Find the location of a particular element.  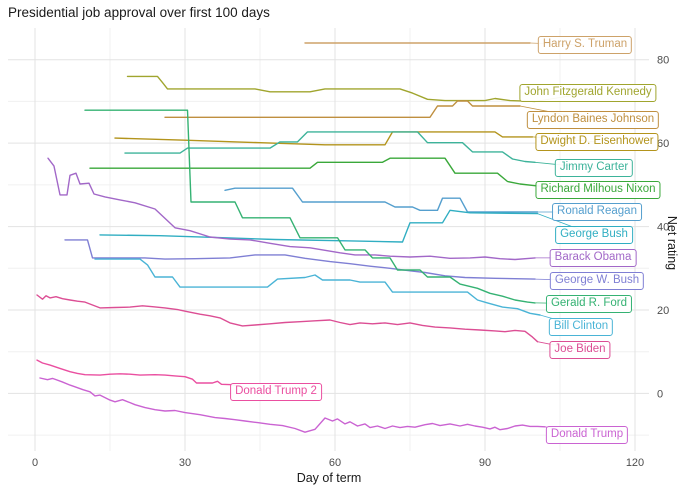

label-carter: Jimmy Carter is located at coordinates (594, 168).